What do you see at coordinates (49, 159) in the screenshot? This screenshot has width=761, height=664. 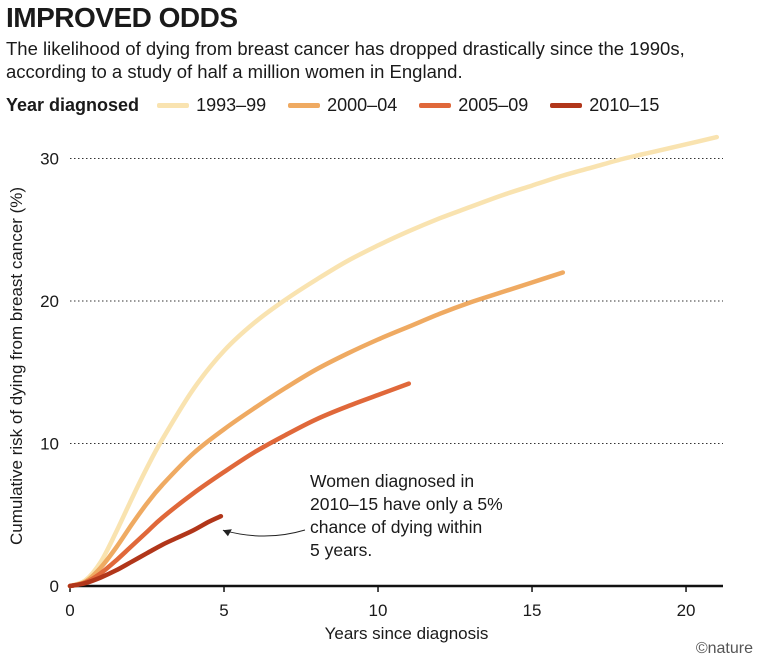 I see `y-tick-label: 30` at bounding box center [49, 159].